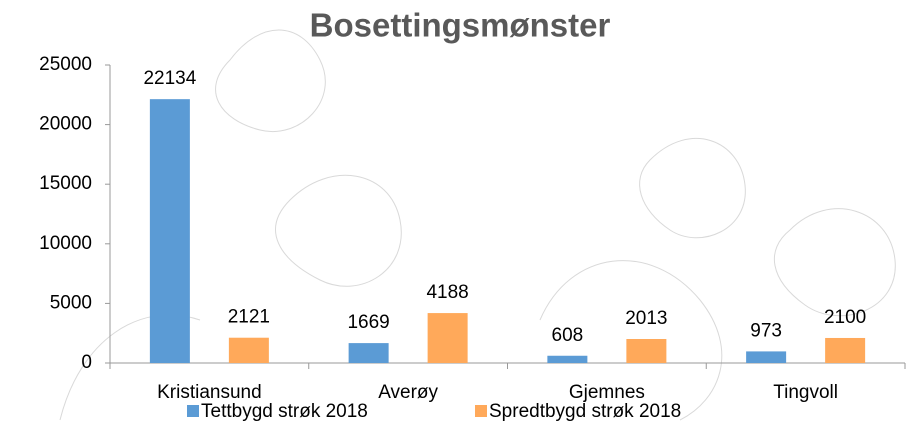  I want to click on y-tick-label: 15000, so click(65, 183).